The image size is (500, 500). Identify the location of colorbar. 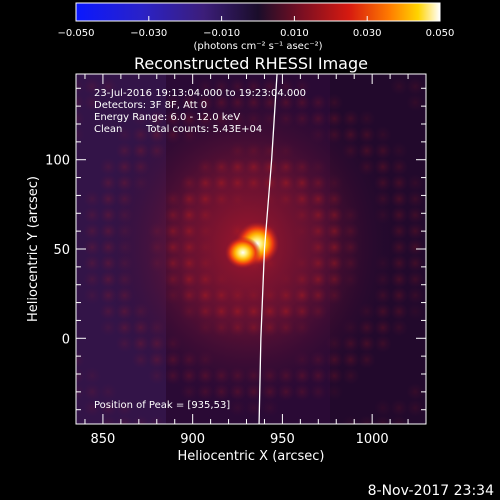
(258, 12).